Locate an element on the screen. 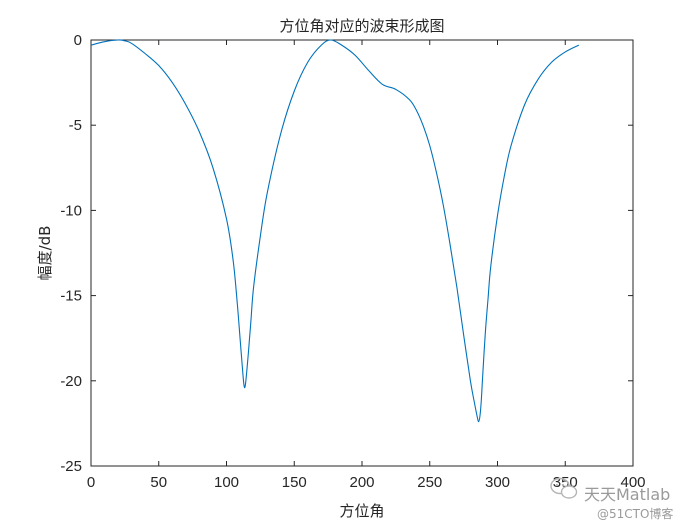 The image size is (700, 525). wechat-logo-icon is located at coordinates (564, 488).